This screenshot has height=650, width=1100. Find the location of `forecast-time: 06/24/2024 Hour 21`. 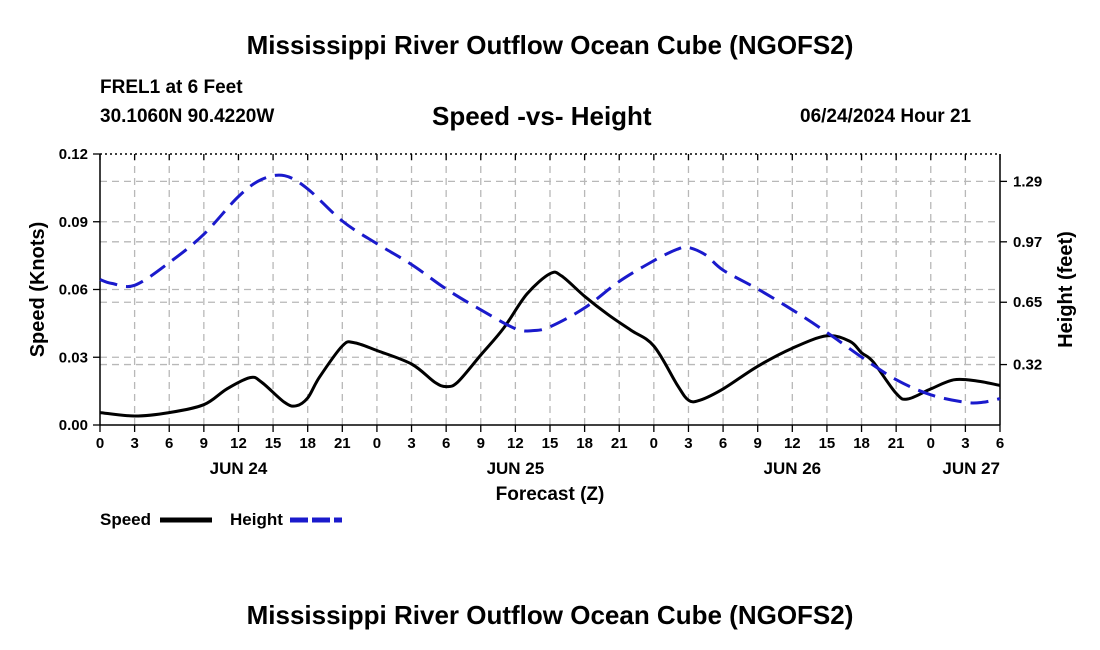

forecast-time: 06/24/2024 Hour 21 is located at coordinates (886, 116).